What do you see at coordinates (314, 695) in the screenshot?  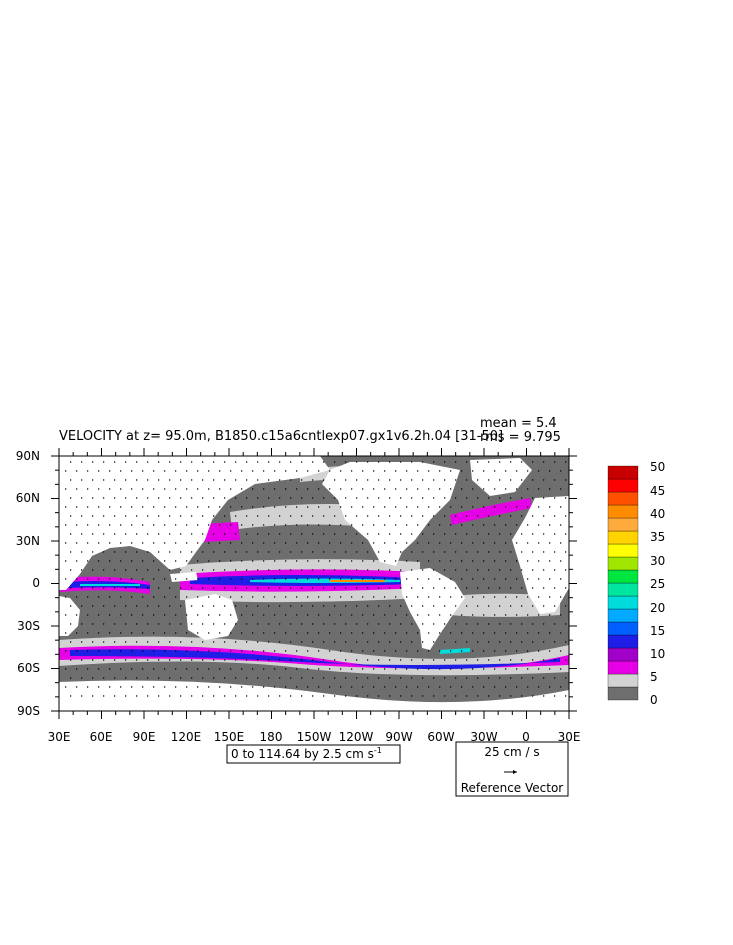 I see `land-antarctica` at bounding box center [314, 695].